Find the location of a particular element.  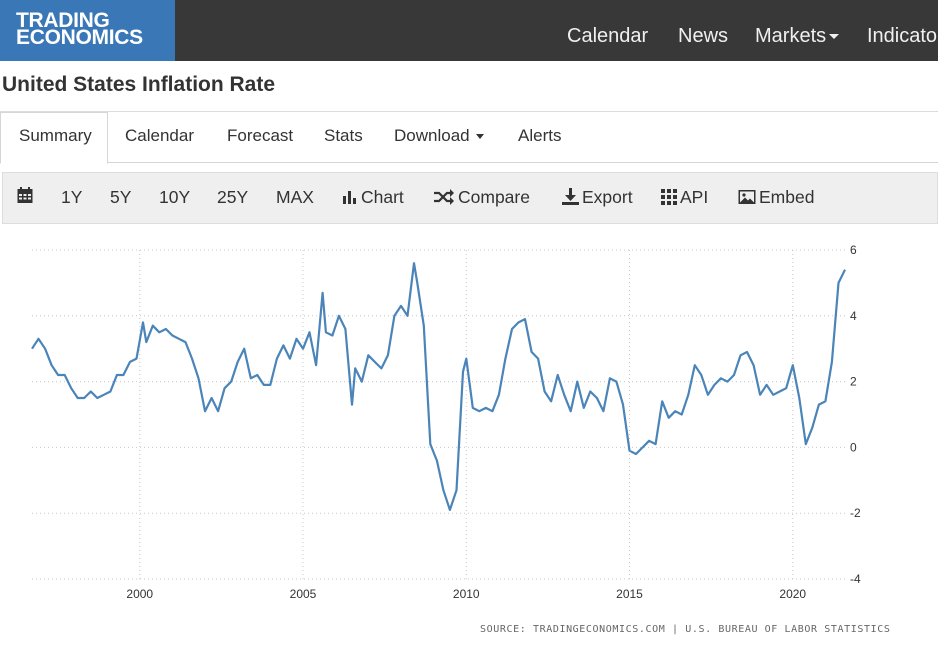

tab-download: Download is located at coordinates (439, 136).